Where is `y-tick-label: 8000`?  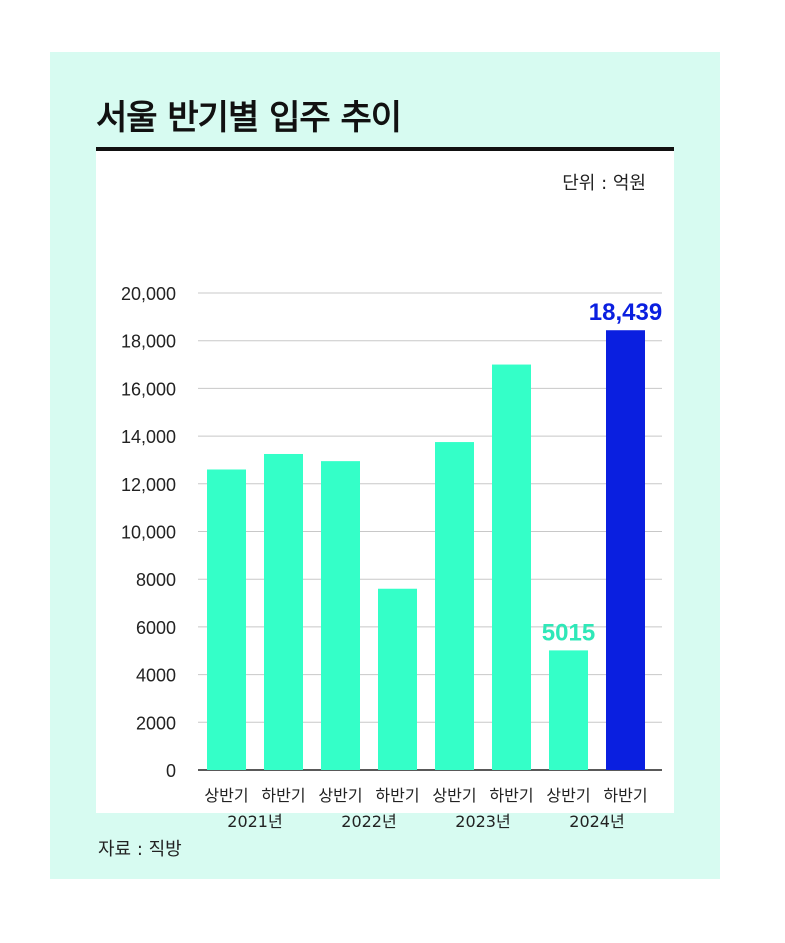 y-tick-label: 8000 is located at coordinates (156, 580).